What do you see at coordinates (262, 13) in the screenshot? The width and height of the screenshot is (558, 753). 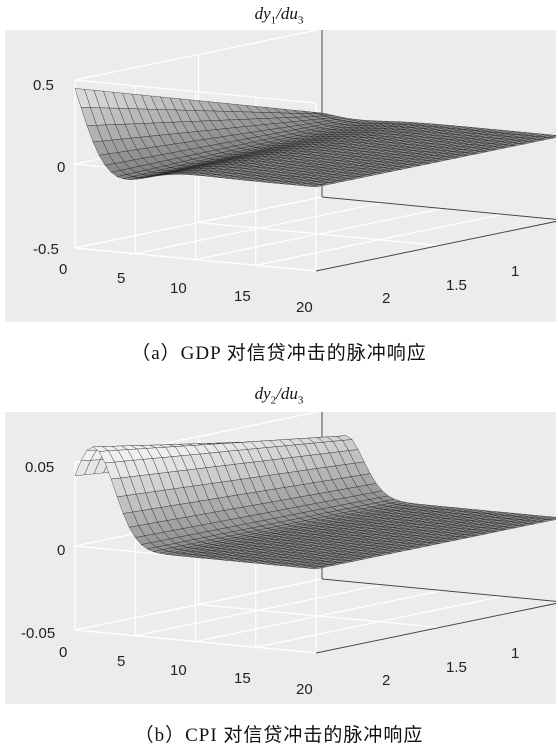 I see `title-a-prefix: dy` at bounding box center [262, 13].